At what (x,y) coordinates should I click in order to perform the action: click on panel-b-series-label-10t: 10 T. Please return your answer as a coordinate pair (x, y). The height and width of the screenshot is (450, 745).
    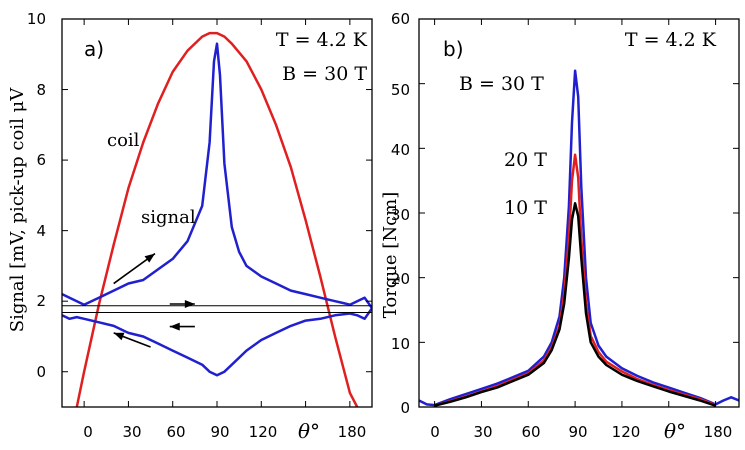
    Looking at the image, I should click on (525, 208).